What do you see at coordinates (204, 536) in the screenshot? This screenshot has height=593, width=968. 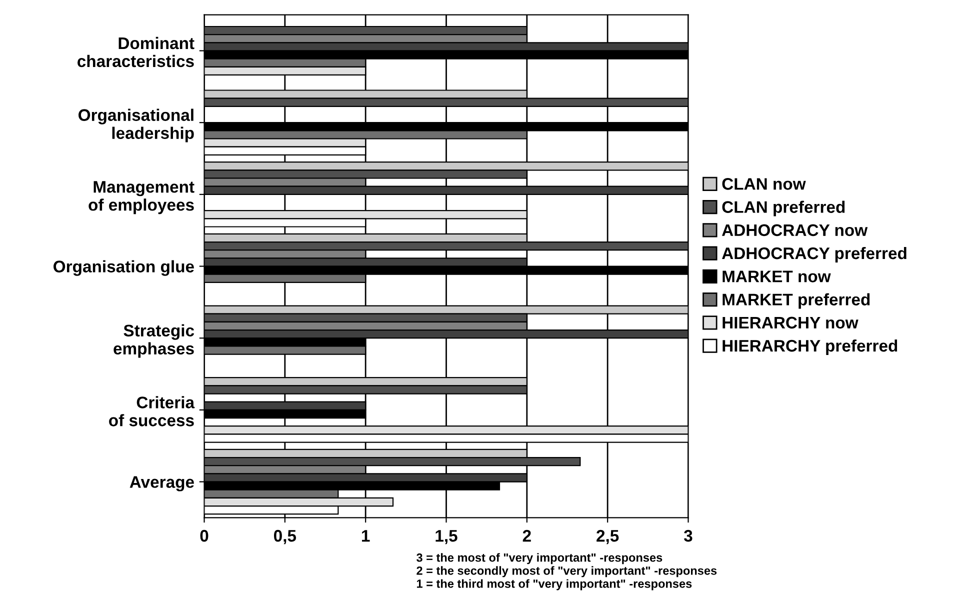 I see `x-tick-label: 0` at bounding box center [204, 536].